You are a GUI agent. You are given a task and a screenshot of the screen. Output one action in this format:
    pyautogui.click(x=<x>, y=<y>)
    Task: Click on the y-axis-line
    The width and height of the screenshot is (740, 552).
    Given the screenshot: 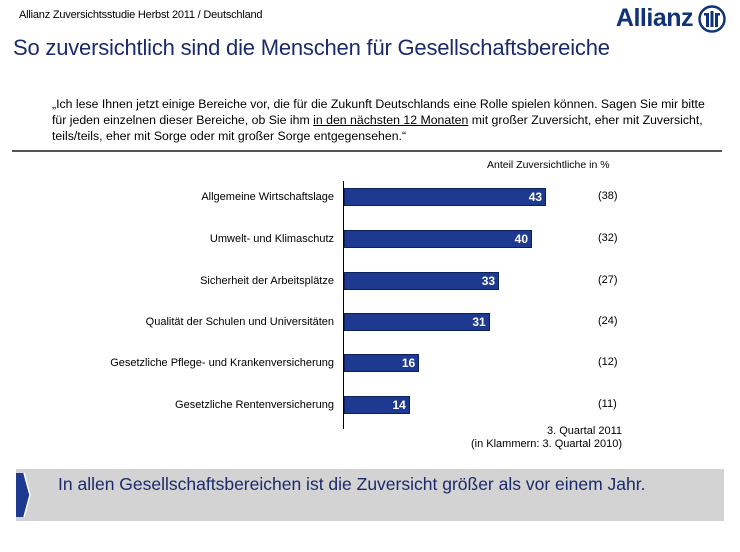 What is the action you would take?
    pyautogui.click(x=343, y=305)
    